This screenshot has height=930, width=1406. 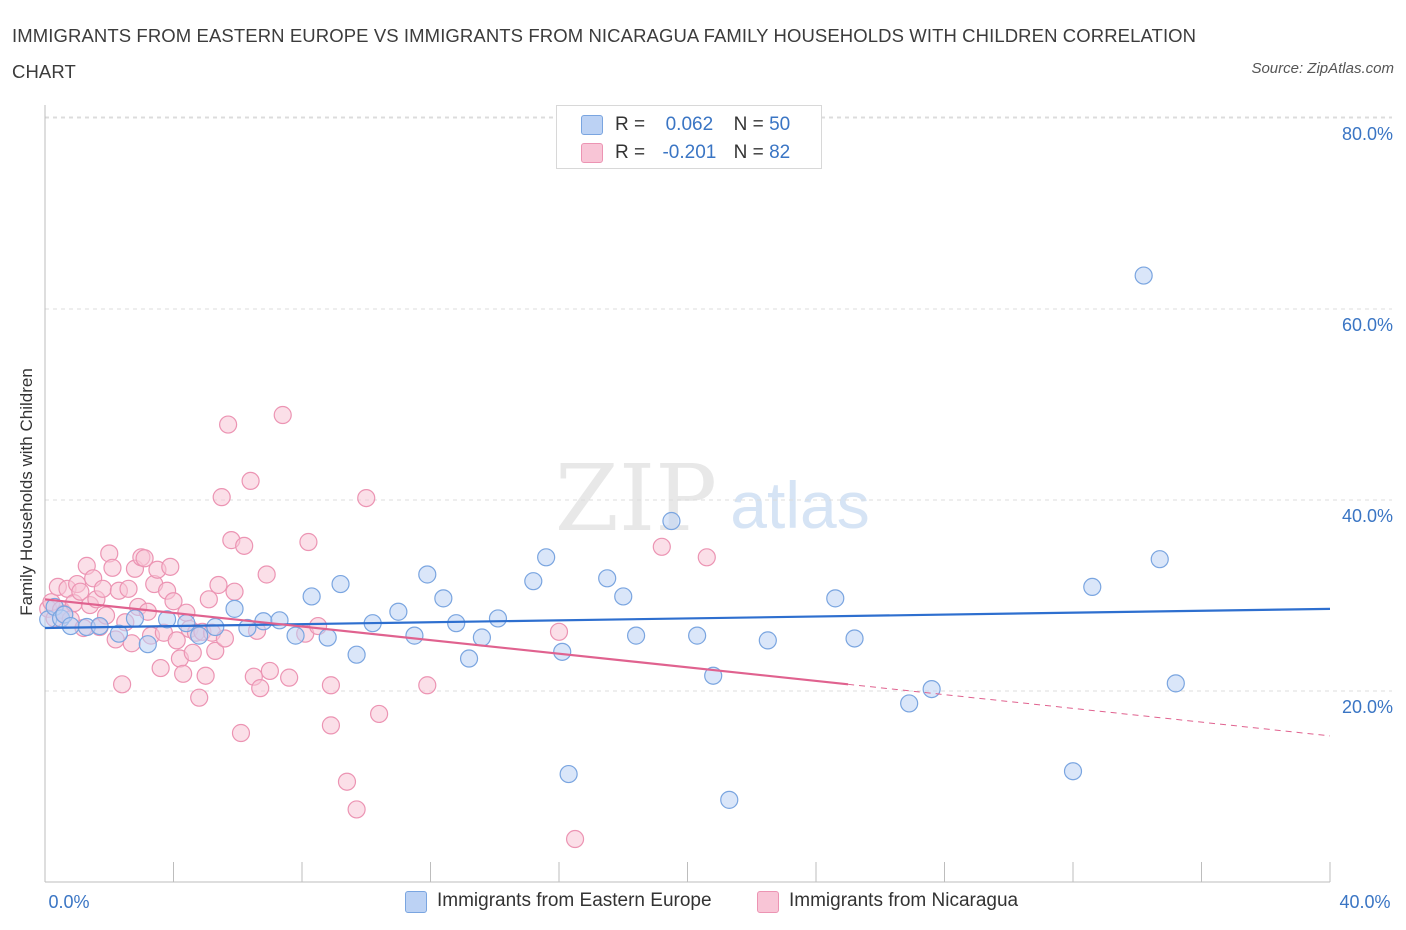 What do you see at coordinates (1367, 516) in the screenshot?
I see `y-tick-label: 40.0%` at bounding box center [1367, 516].